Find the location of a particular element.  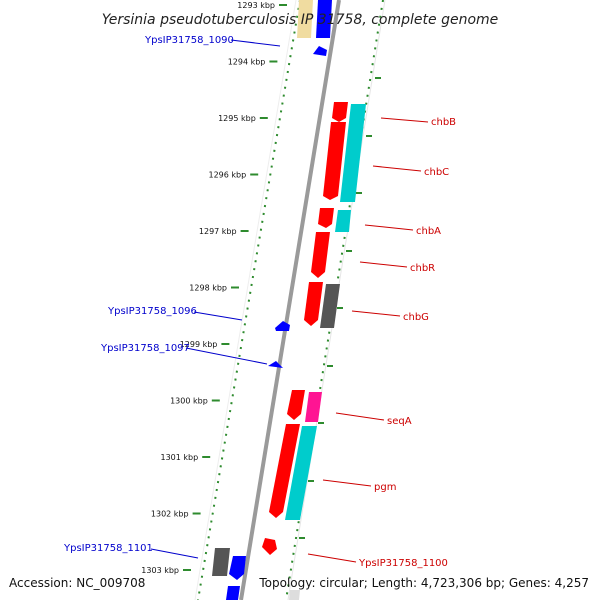

feature-blue-bottom is located at coordinates (233, 593).